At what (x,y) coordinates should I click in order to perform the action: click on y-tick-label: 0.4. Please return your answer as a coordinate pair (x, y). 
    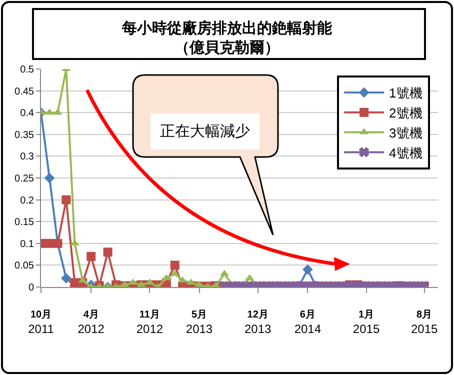
    Looking at the image, I should click on (27, 114).